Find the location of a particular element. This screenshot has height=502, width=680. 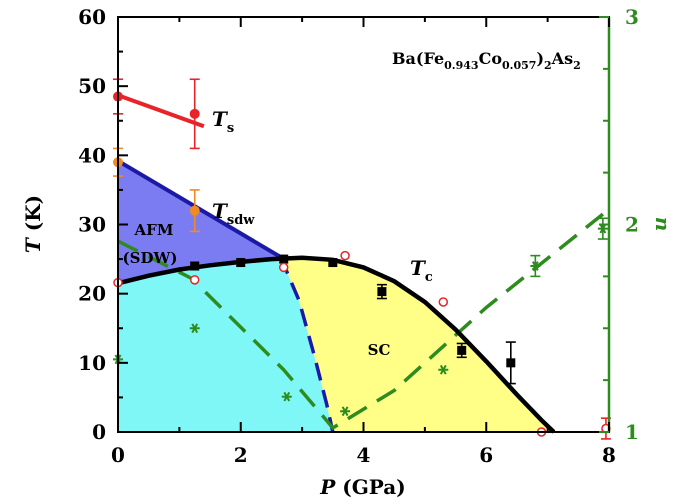

y-tick-label: 50 is located at coordinates (92, 86).